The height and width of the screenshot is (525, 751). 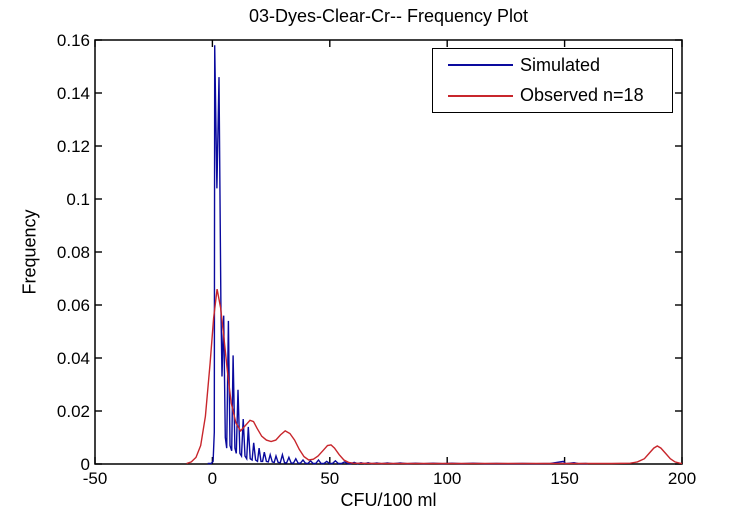 What do you see at coordinates (78, 199) in the screenshot?
I see `y-tick-label: 0.1` at bounding box center [78, 199].